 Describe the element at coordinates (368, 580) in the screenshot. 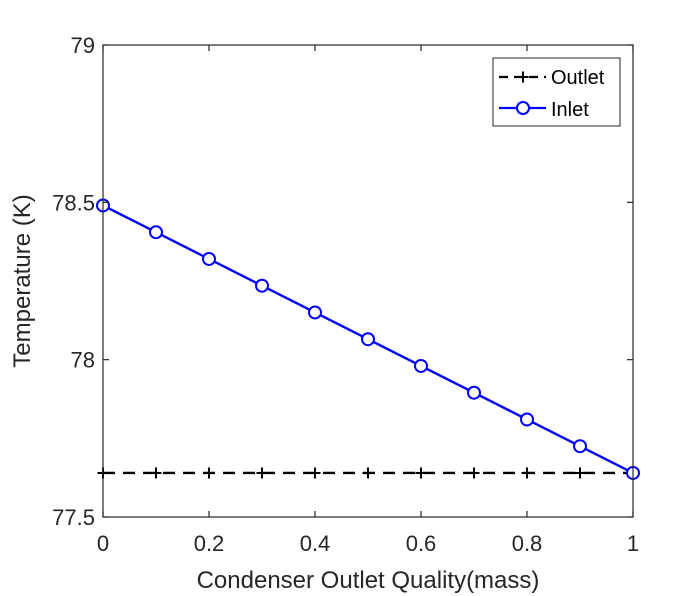

I see `x-axis-label: Condenser Outlet Quality(mass)` at that location.